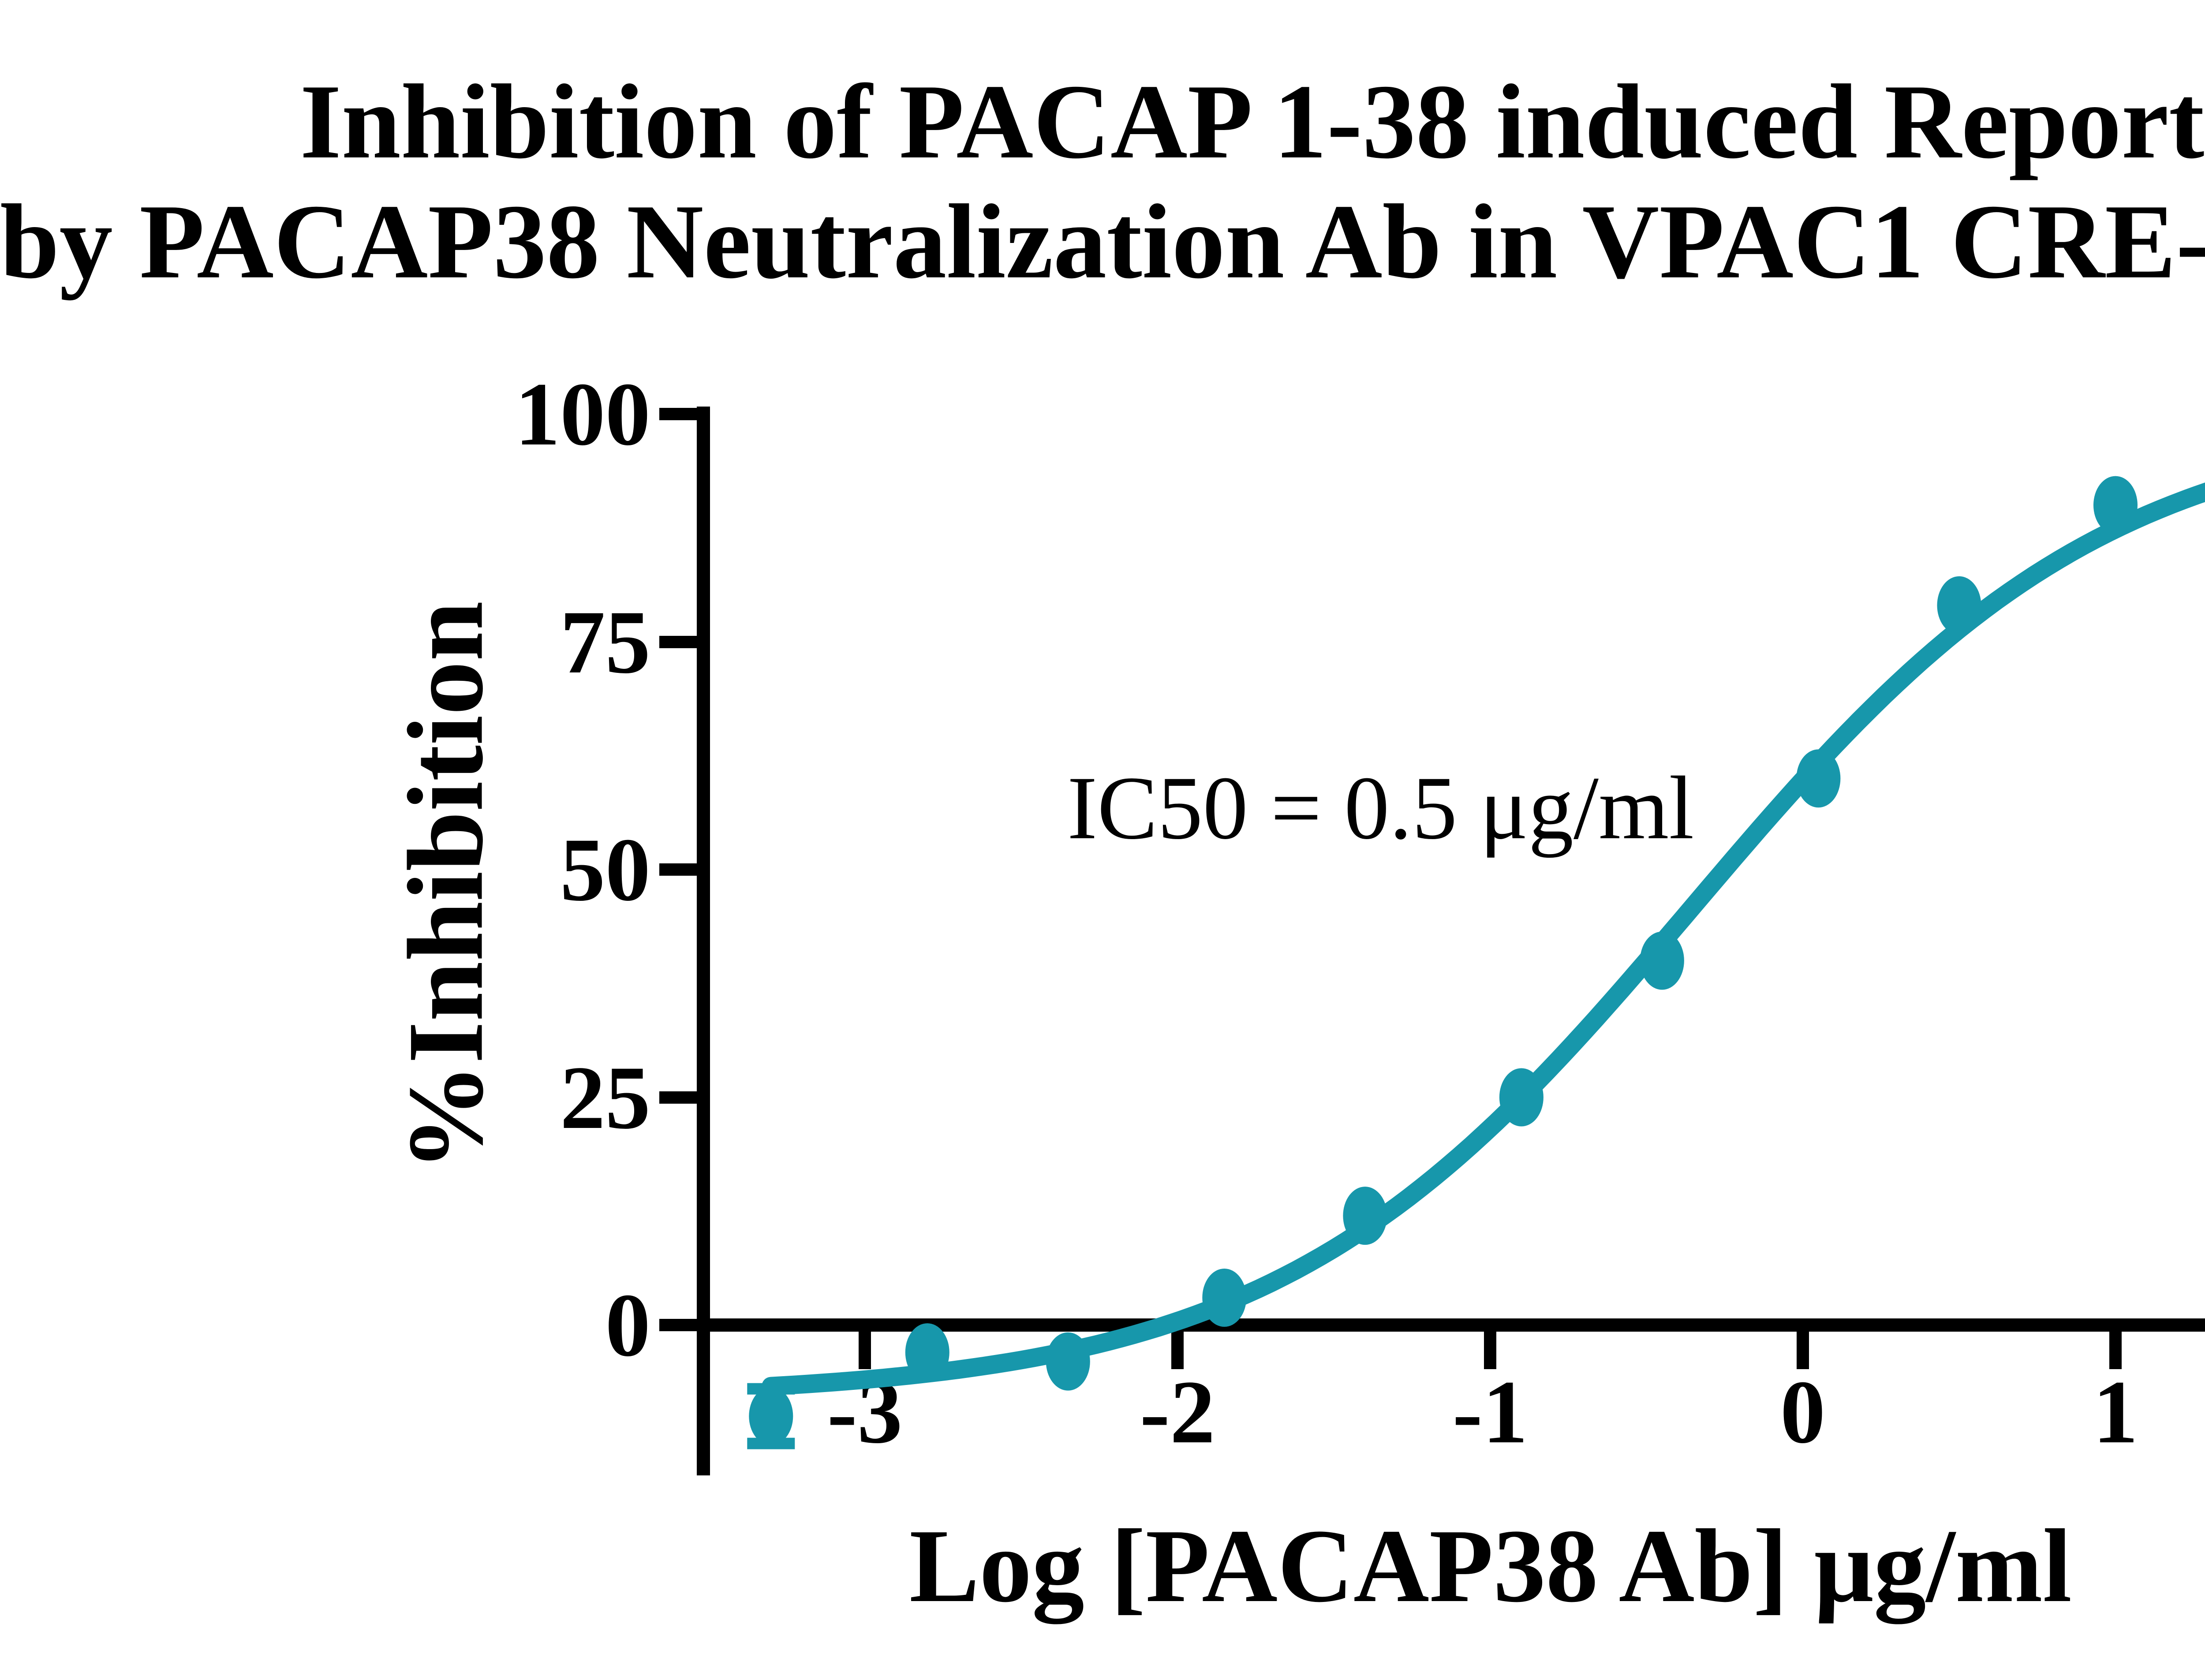  What do you see at coordinates (583, 414) in the screenshot?
I see `y-tick-label: 100` at bounding box center [583, 414].